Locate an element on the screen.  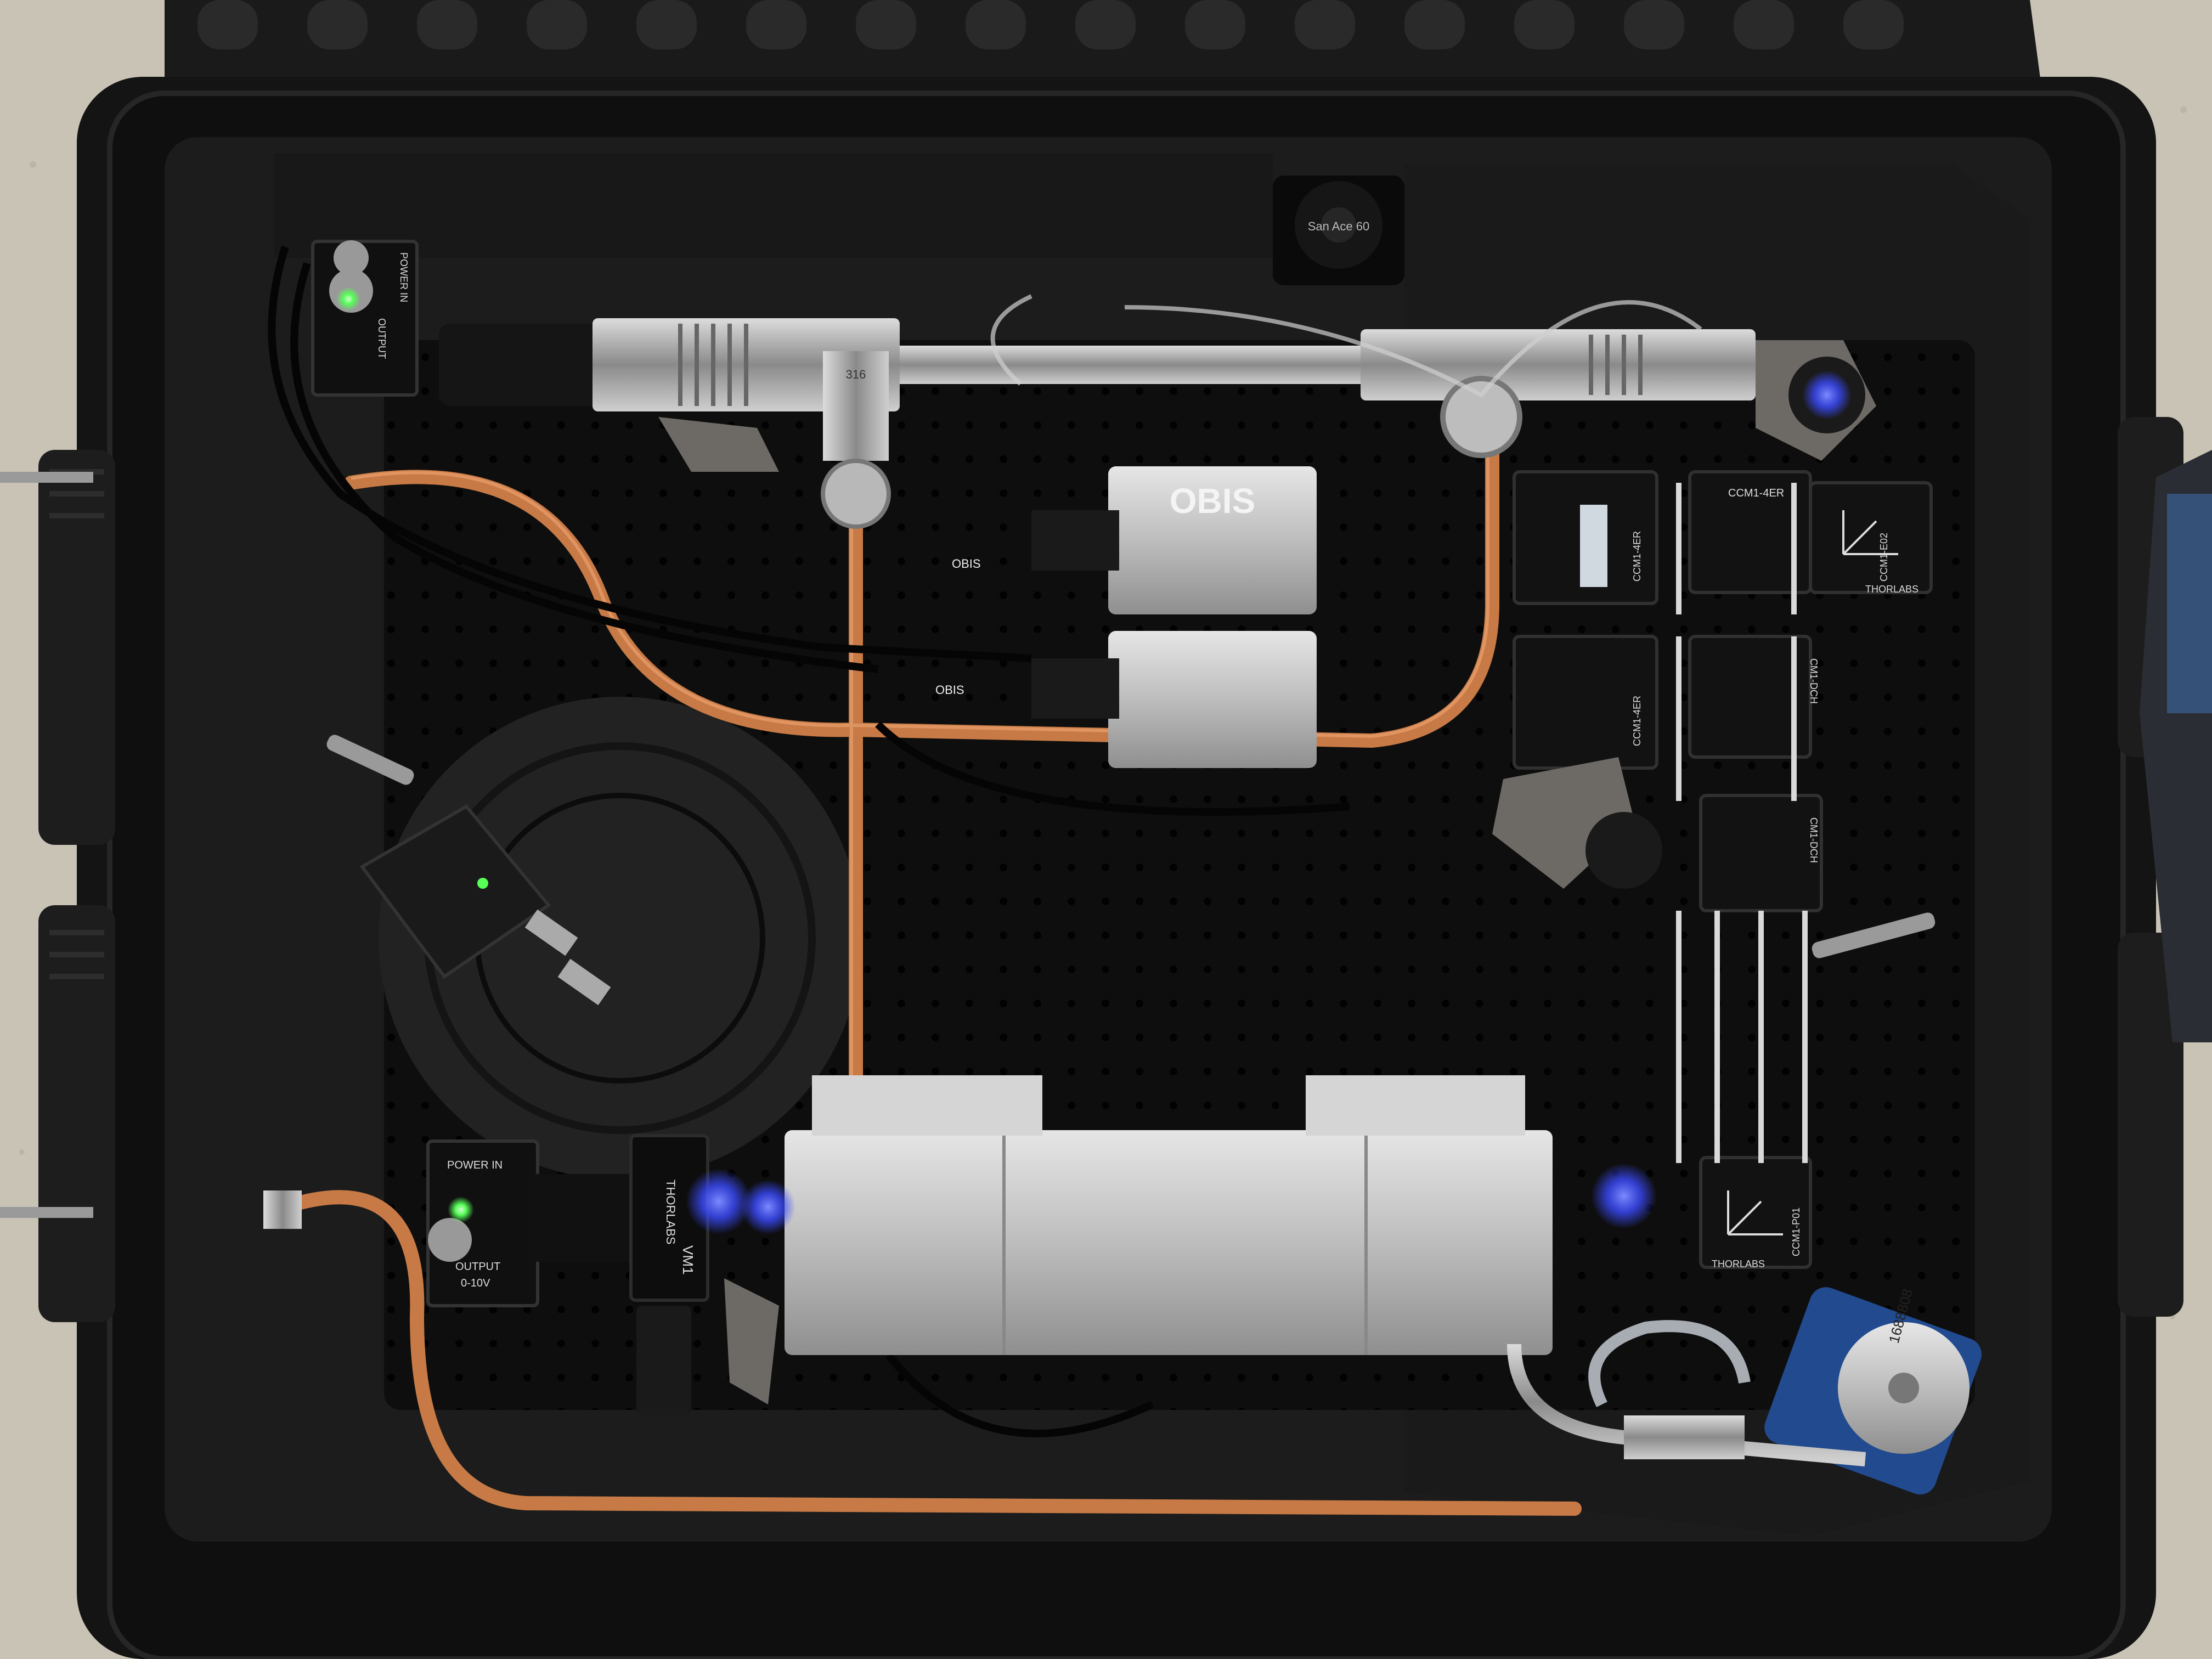
power-in-top: POWER IN is located at coordinates (404, 277).